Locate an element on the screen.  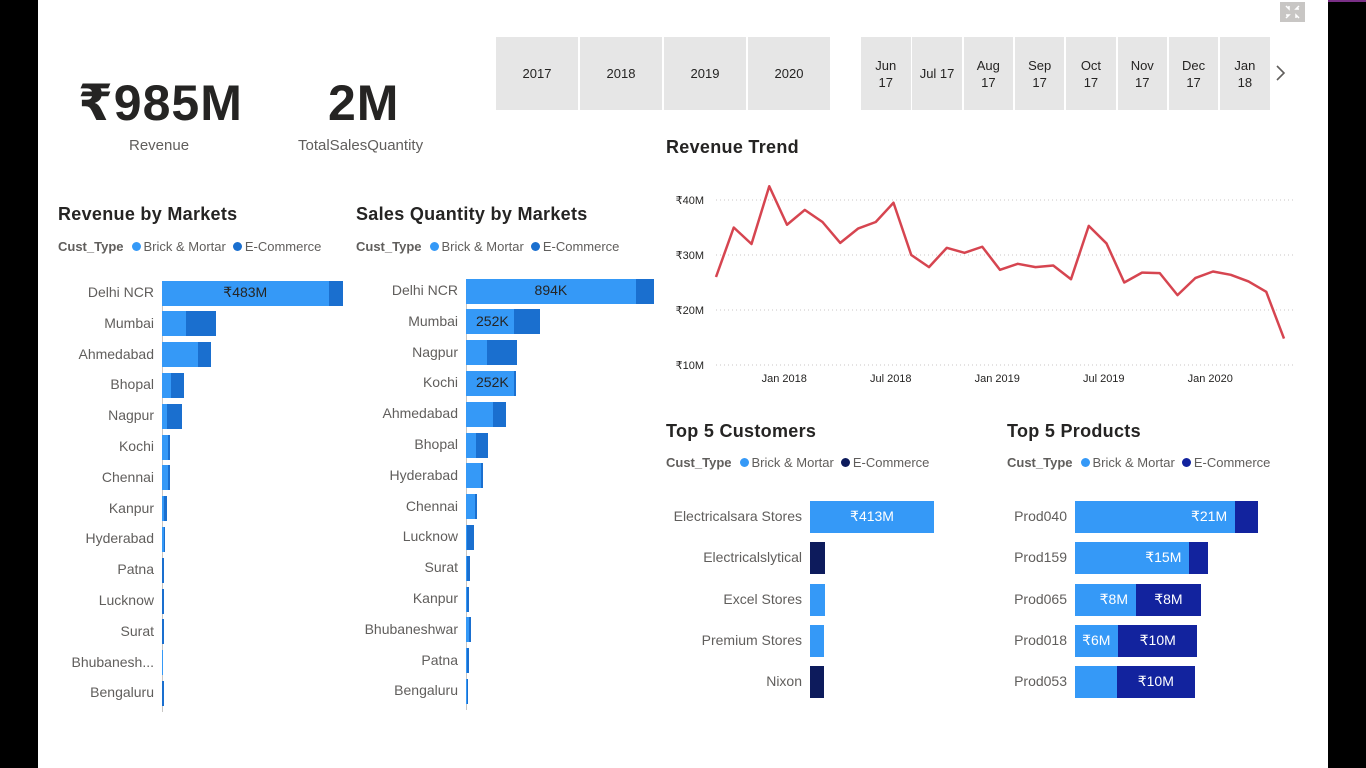
legend-brick-dot is located at coordinates (1085, 462).